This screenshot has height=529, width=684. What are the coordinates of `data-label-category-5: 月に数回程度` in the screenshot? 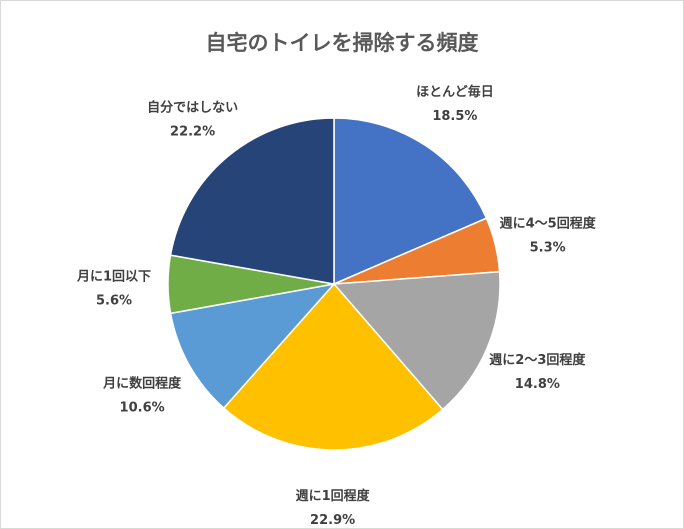 It's located at (142, 384).